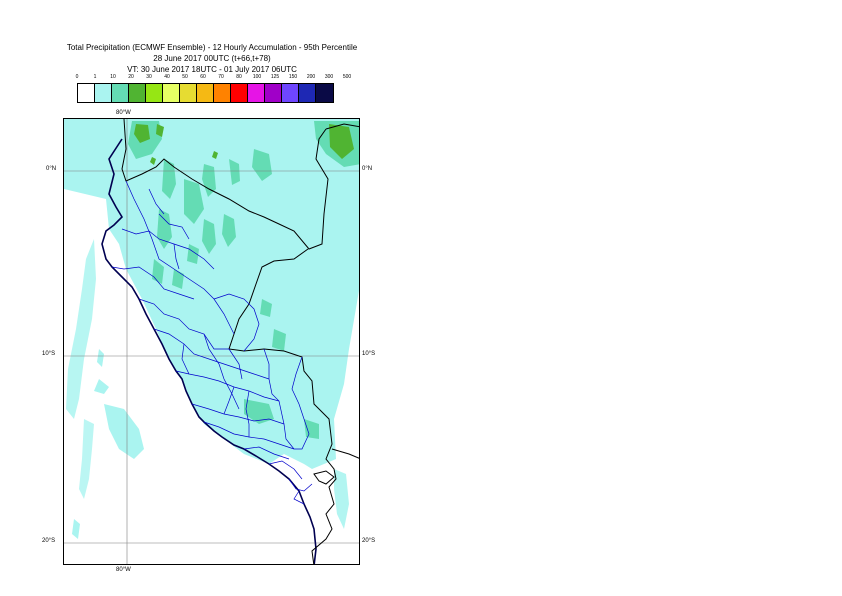 The height and width of the screenshot is (596, 842). Describe the element at coordinates (275, 77) in the screenshot. I see `legend-label: 125` at that location.